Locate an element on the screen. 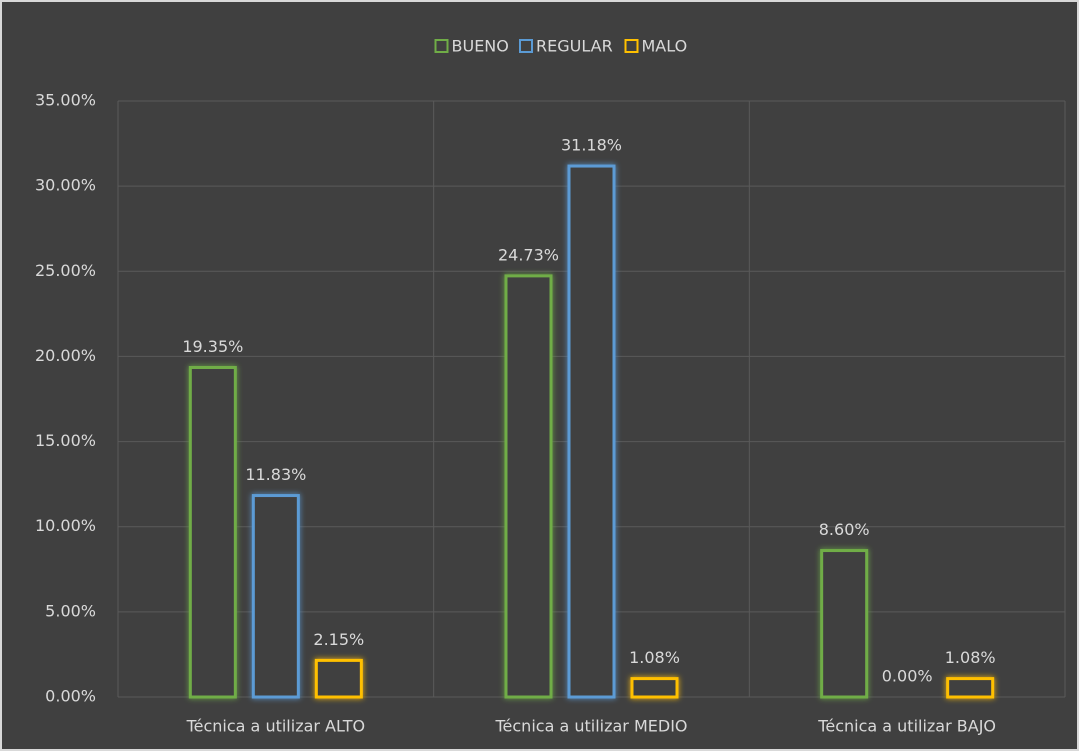 This screenshot has height=751, width=1079. data-label: 8.60% is located at coordinates (844, 529).